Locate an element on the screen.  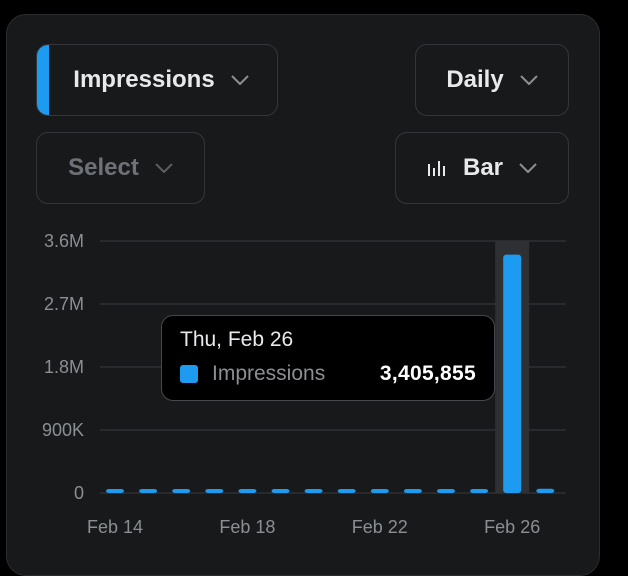
bar-chart-icon is located at coordinates (436, 168).